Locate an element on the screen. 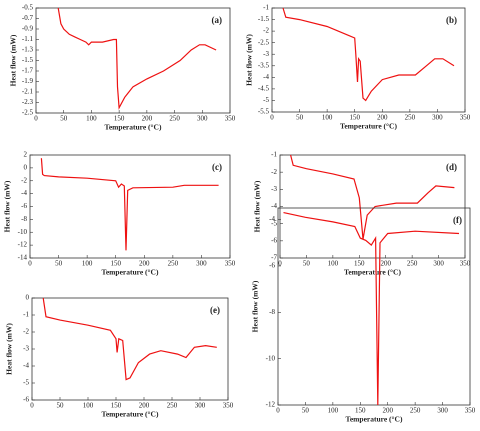 The image size is (480, 431). y-tick-label: -4.5 is located at coordinates (264, 88).